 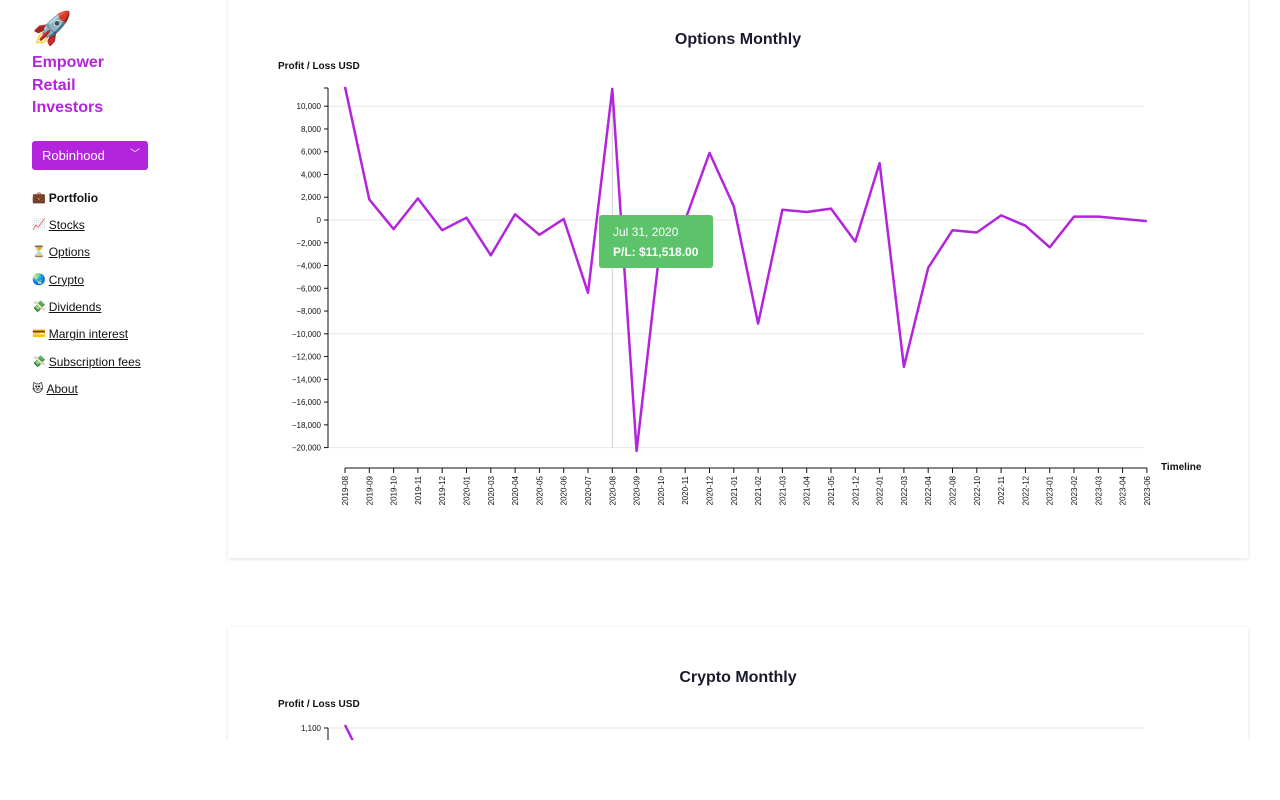 I want to click on x-tick-label: 2022-01, so click(x=880, y=490).